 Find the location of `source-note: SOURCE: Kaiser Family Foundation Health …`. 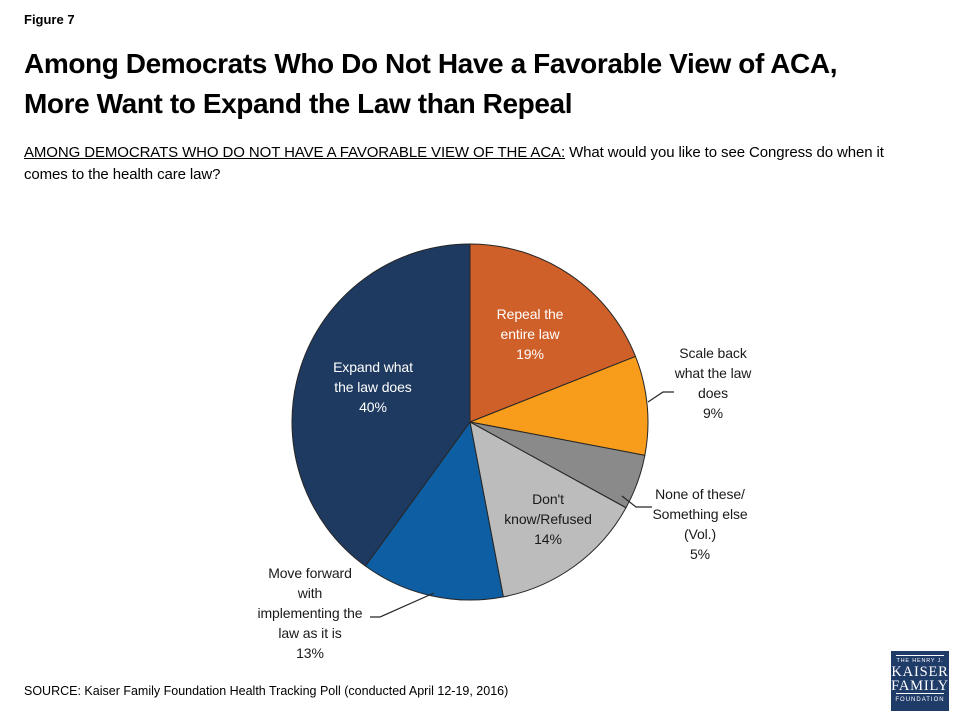

source-note: SOURCE: Kaiser Family Foundation Health … is located at coordinates (266, 691).